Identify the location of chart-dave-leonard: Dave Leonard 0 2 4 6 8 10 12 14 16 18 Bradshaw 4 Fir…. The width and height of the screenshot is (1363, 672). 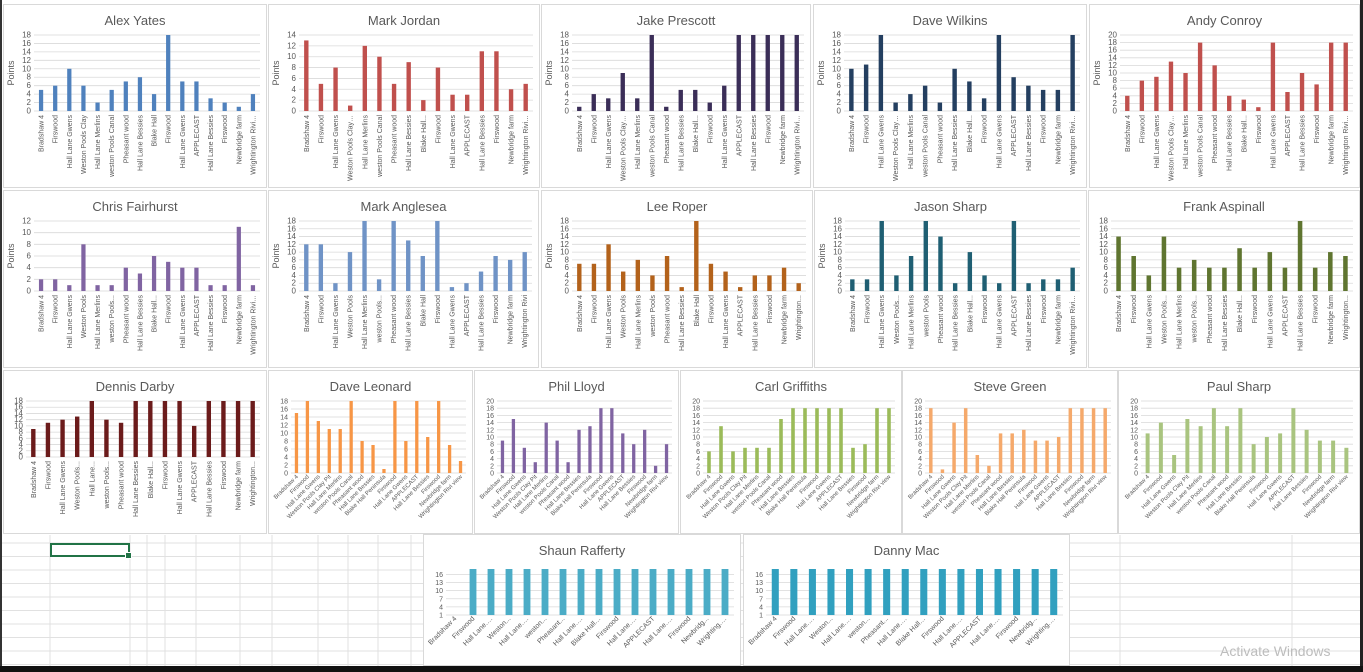
(370, 452).